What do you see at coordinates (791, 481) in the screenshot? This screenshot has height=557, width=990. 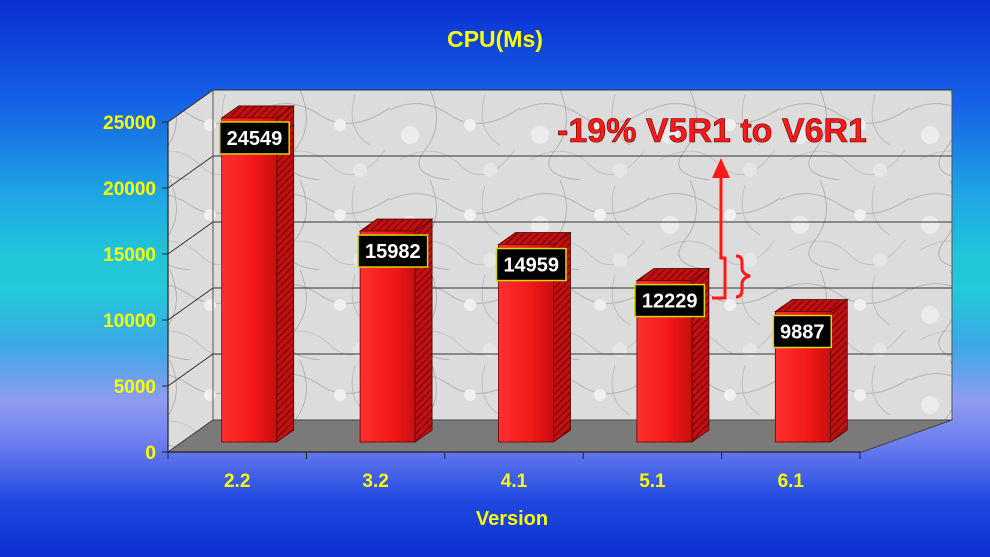 I see `x-tick-label: 6.1` at bounding box center [791, 481].